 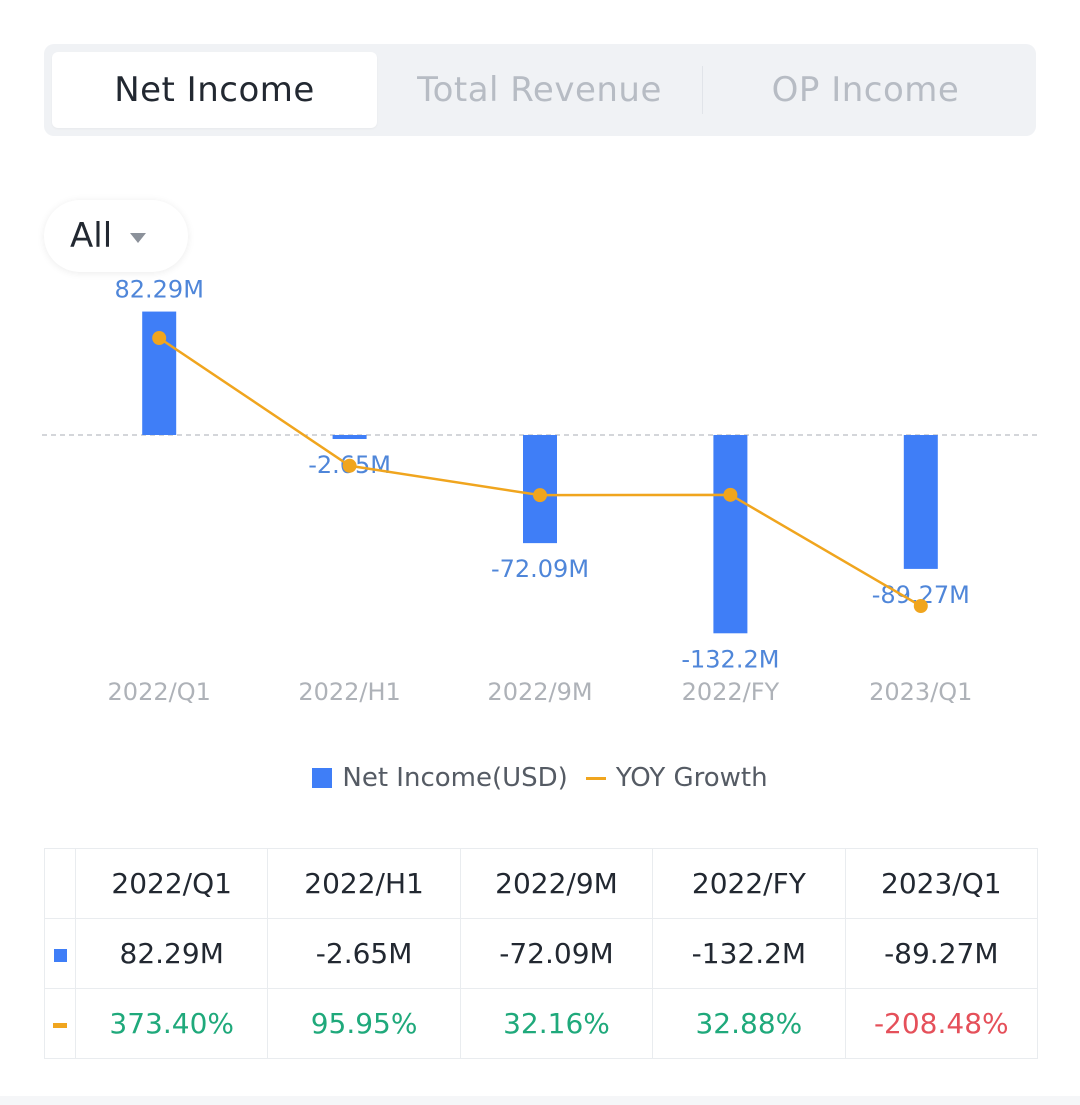 What do you see at coordinates (171, 883) in the screenshot?
I see `table-header-cell: 2022/Q1` at bounding box center [171, 883].